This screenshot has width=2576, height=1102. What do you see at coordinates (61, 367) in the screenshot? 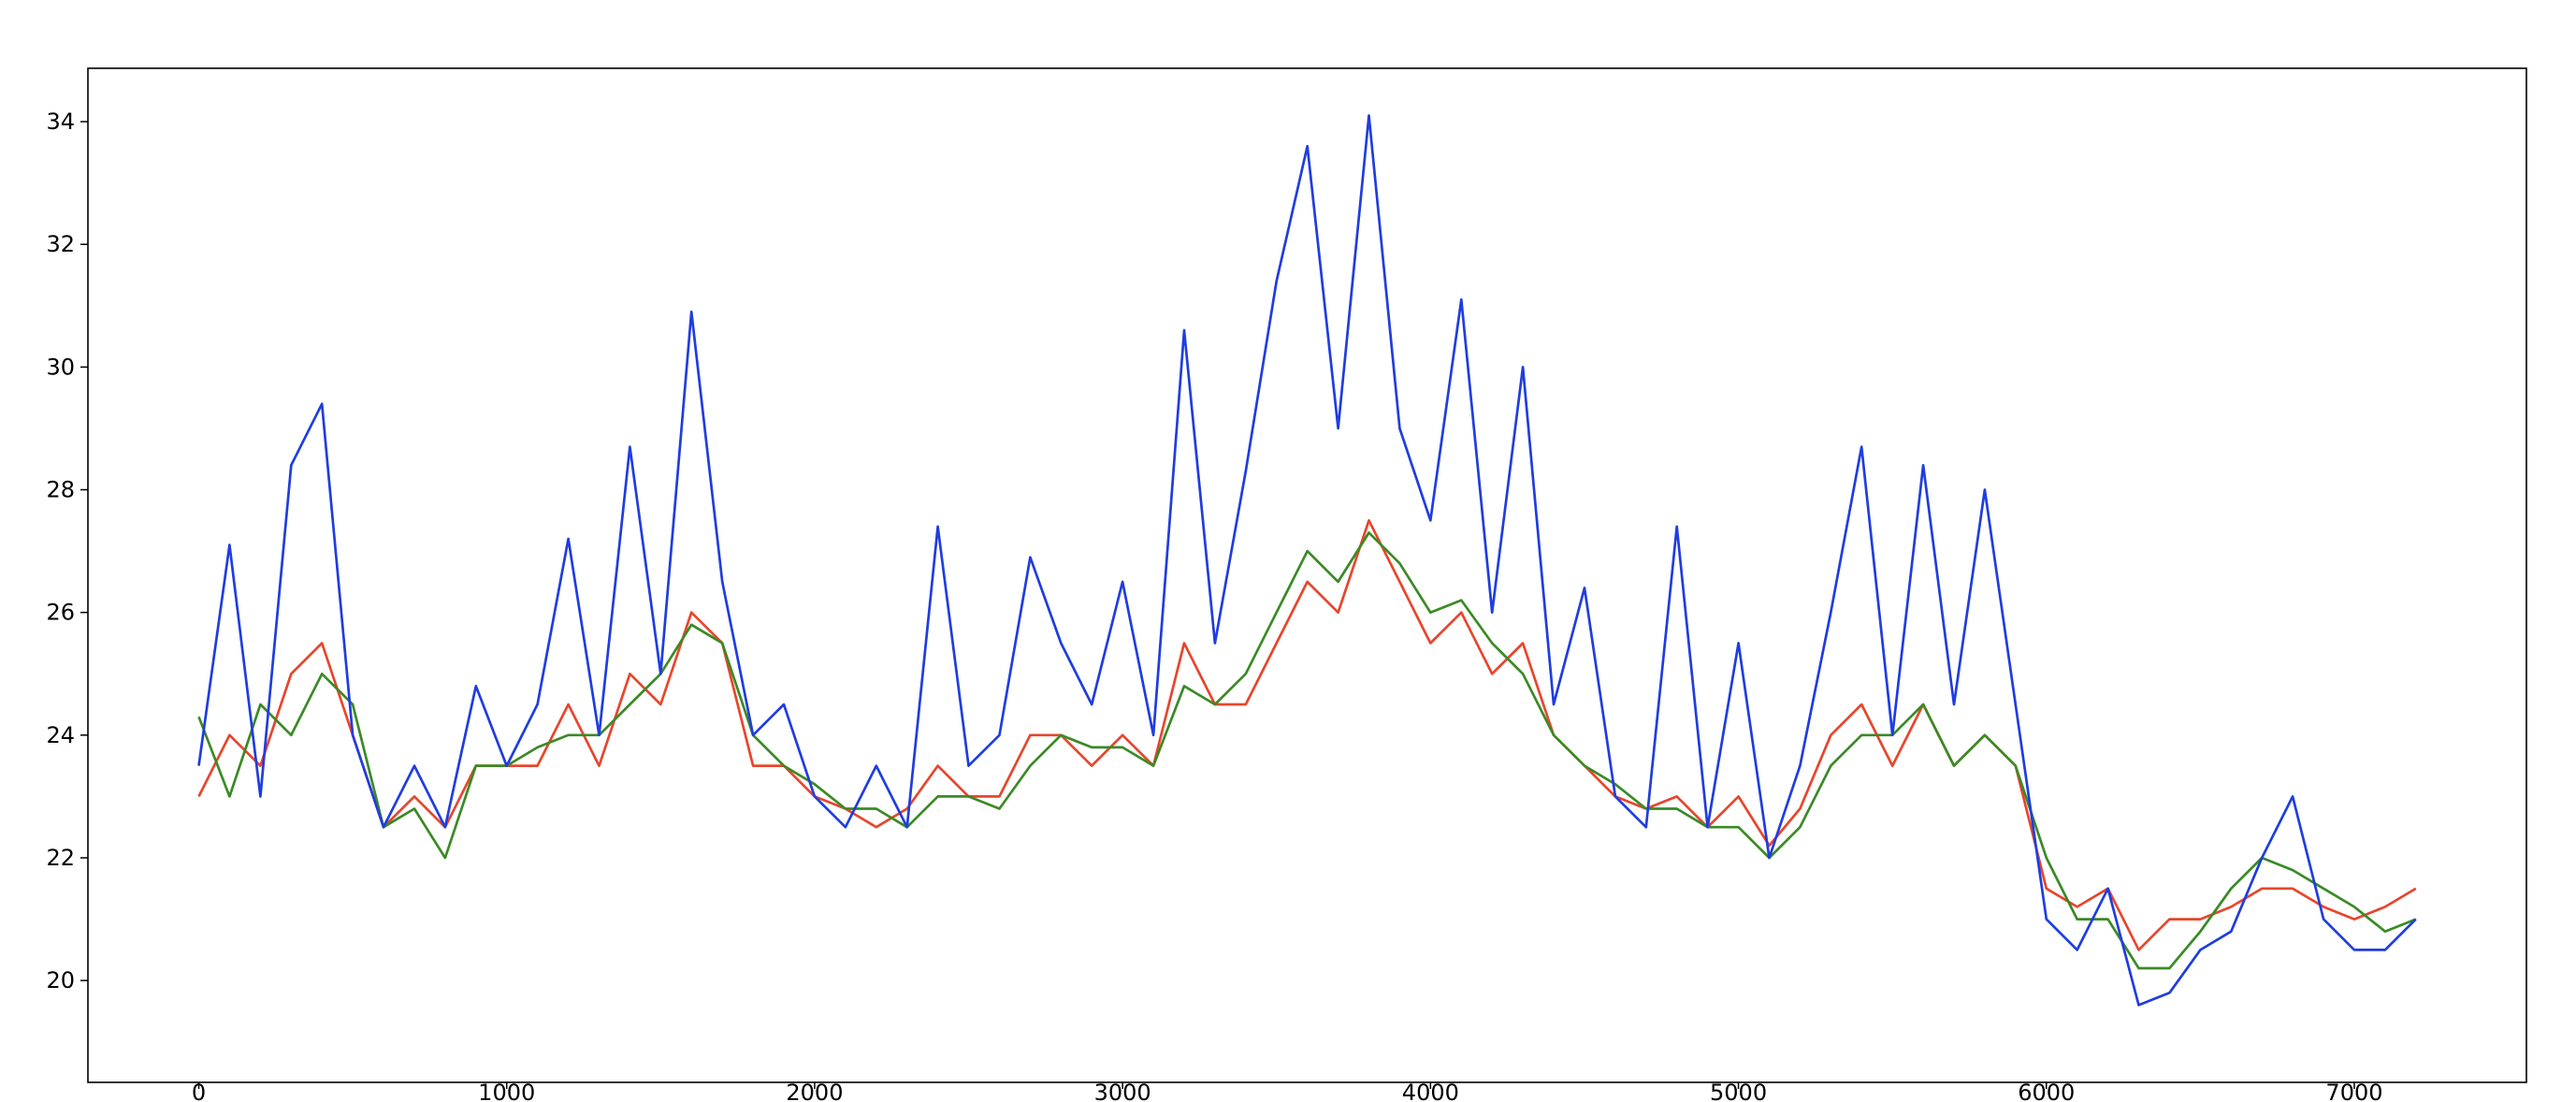
I see `y-tick-label: 30` at bounding box center [61, 367].